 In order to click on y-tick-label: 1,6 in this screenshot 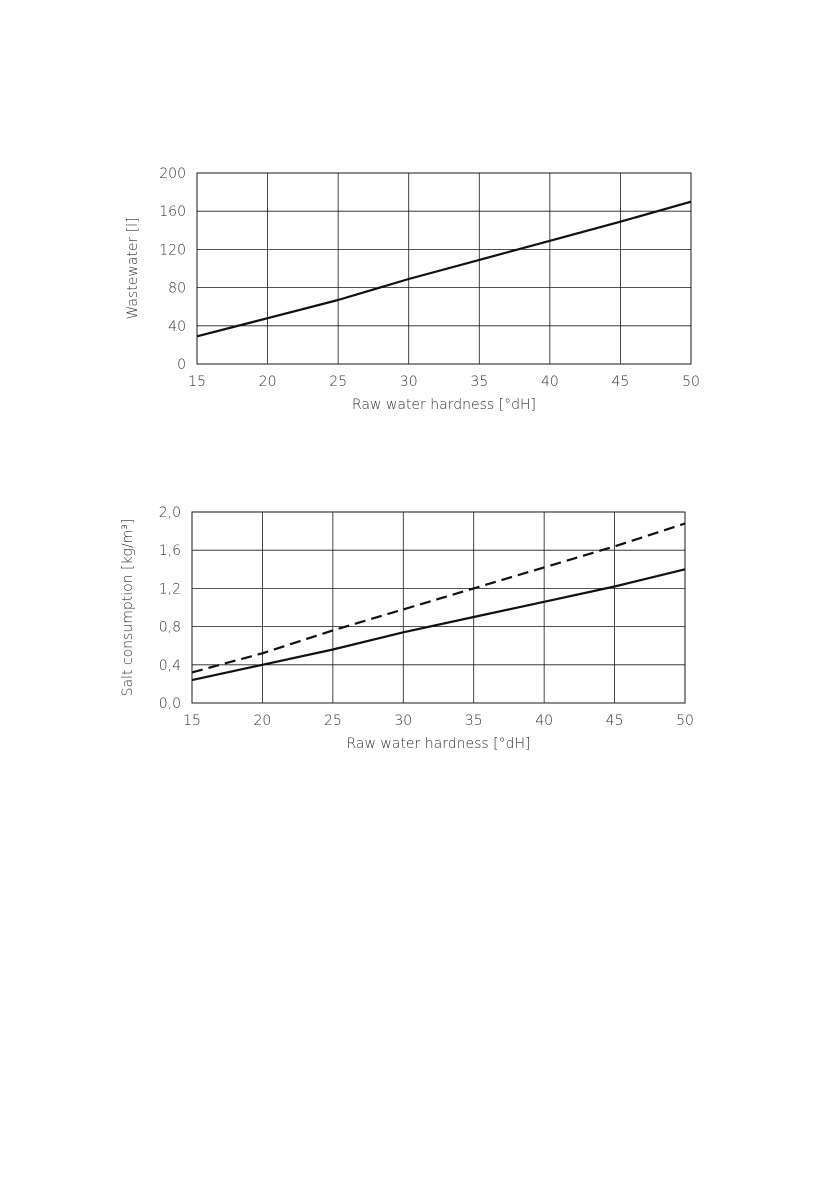, I will do `click(170, 551)`.